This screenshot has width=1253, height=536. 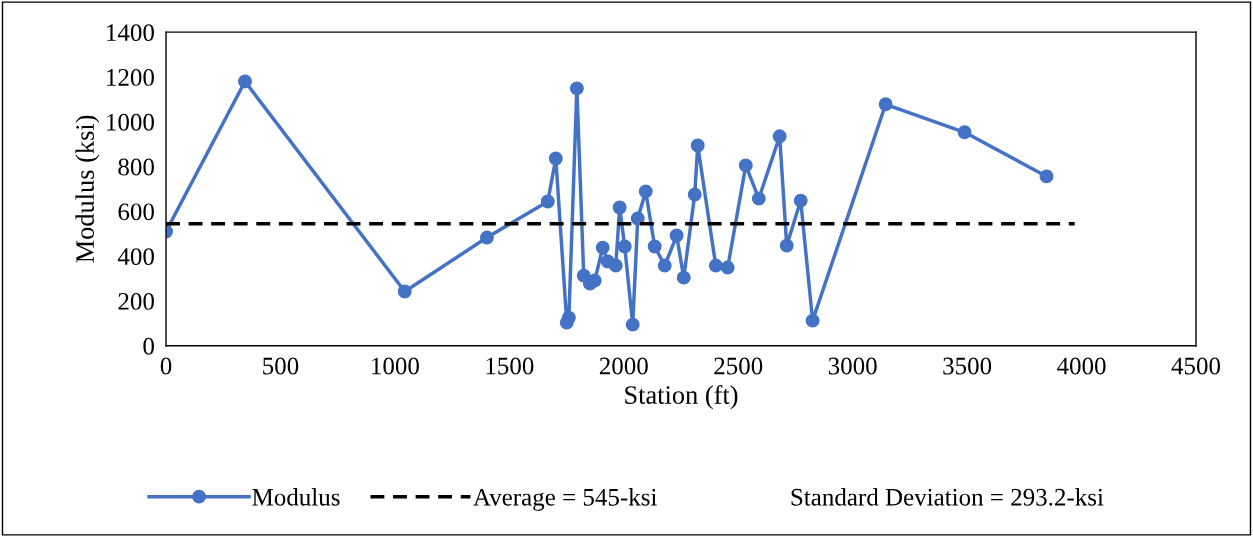 What do you see at coordinates (565, 499) in the screenshot?
I see `legend-label: Average = 545-ksi` at bounding box center [565, 499].